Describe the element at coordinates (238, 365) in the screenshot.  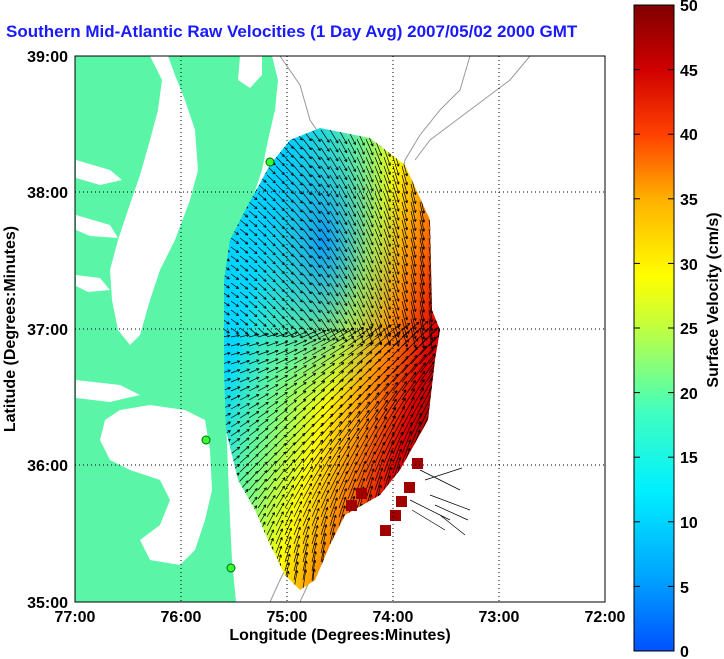
I see `radar-stations` at that location.